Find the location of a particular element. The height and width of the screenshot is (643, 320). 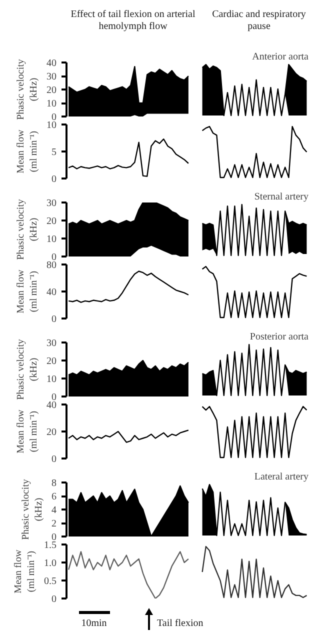

y-tick-label: 1.0 is located at coordinates (50, 563).